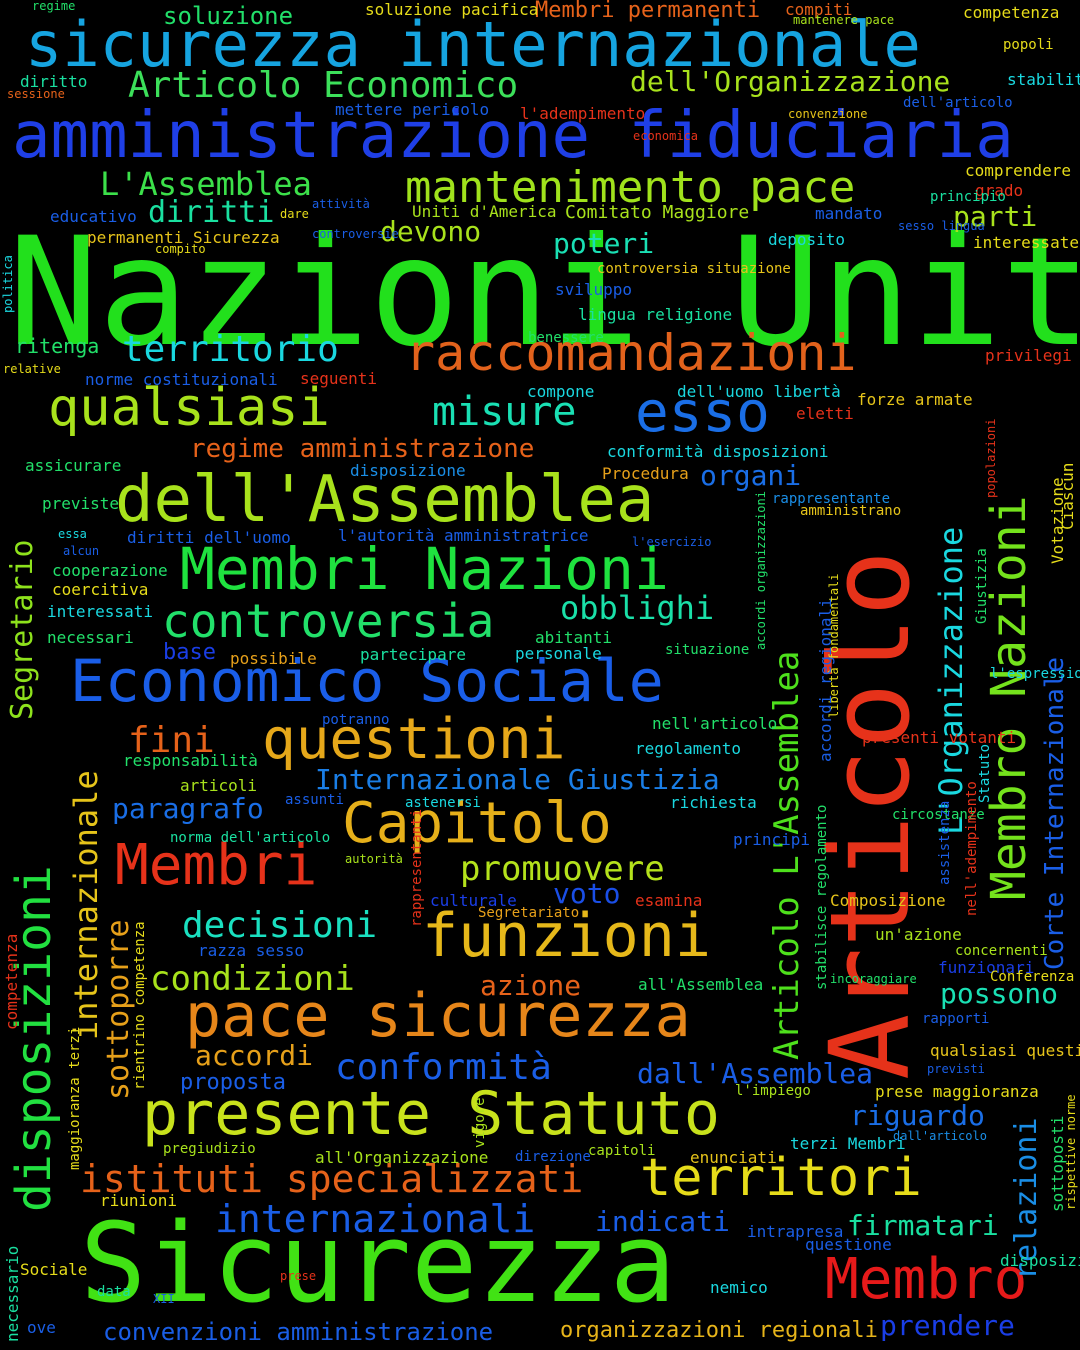 Image resolution: width=1080 pixels, height=1350 pixels. I want to click on word-articolo-l-assemblea: Articolo L'Assemblea, so click(787, 855).